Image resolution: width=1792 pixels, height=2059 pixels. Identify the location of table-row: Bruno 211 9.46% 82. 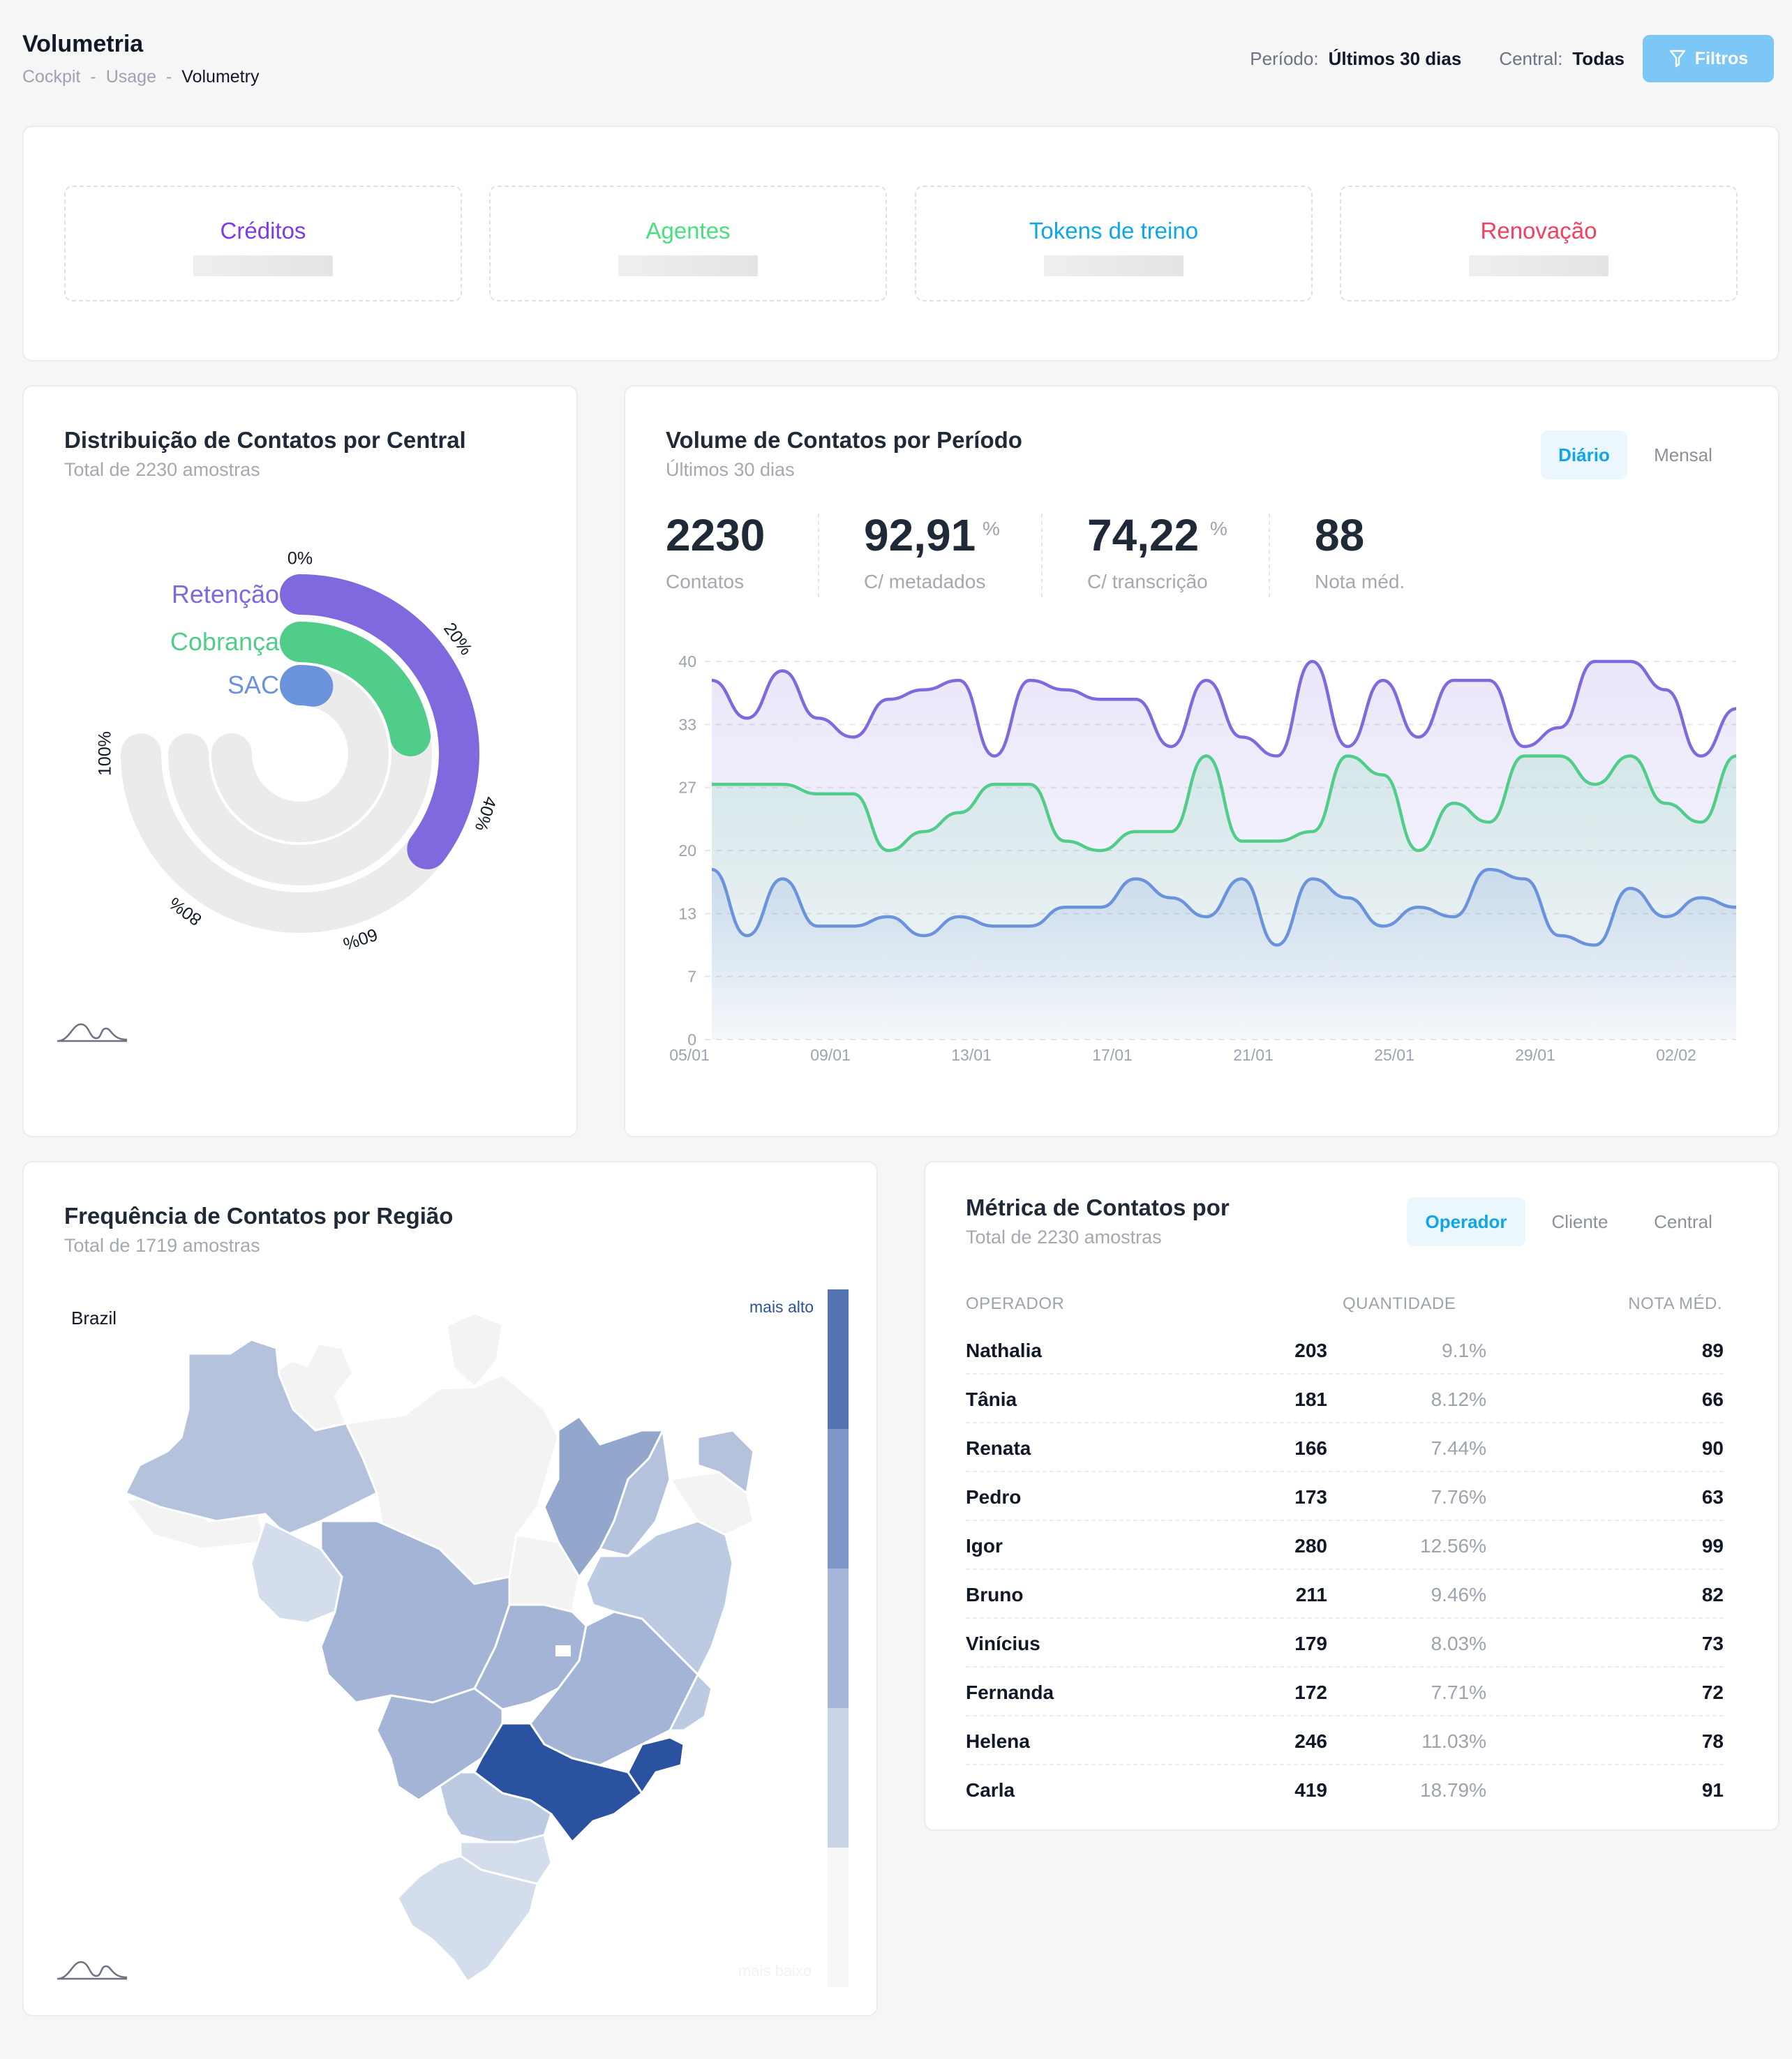
(1345, 1594).